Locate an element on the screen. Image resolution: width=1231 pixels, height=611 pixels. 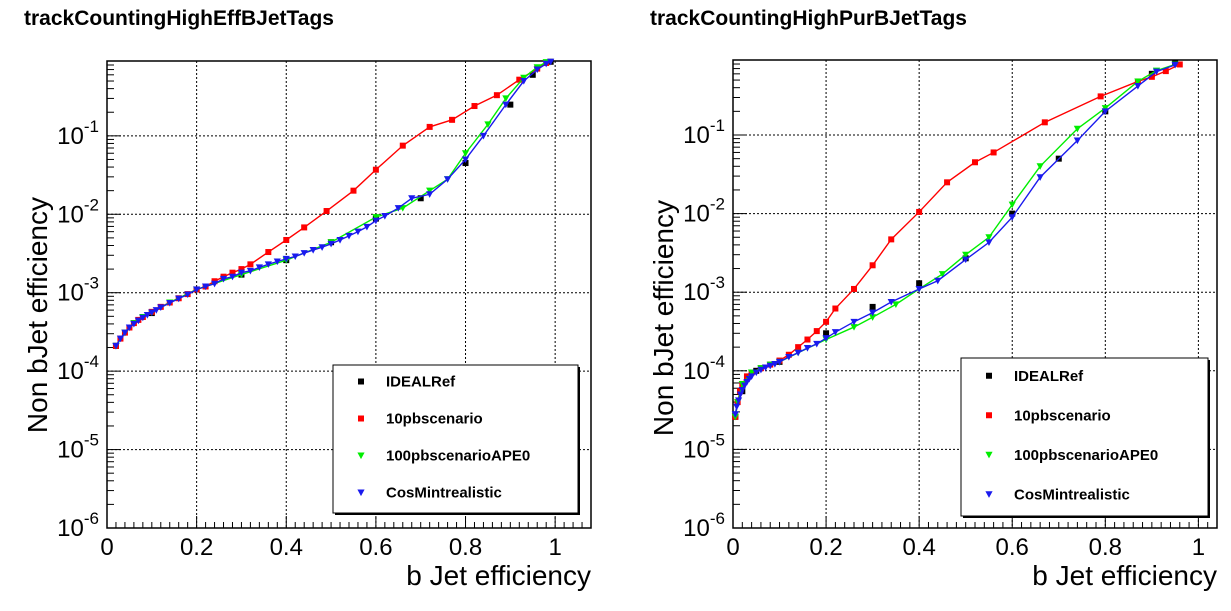
x-tick-label: 0.2 is located at coordinates (196, 547).